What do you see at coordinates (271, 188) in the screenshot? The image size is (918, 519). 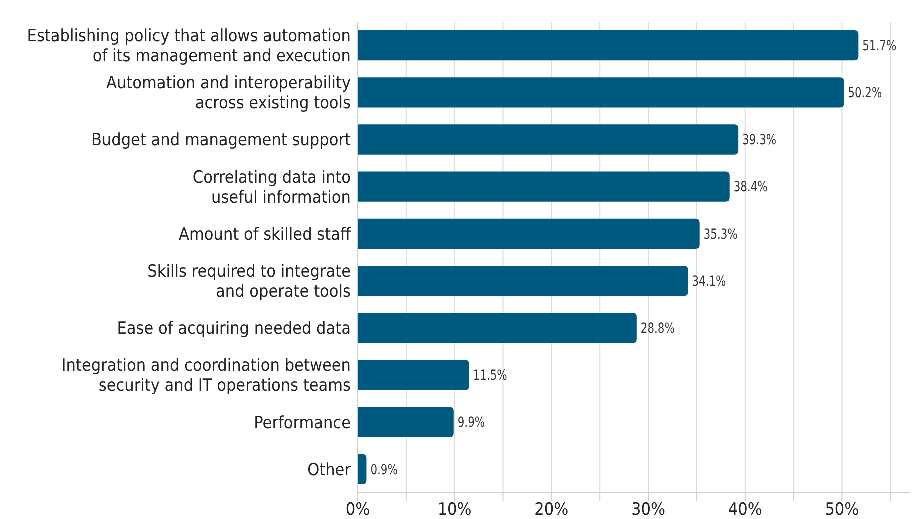 I see `y-tick-label: Correlating data into useful information` at bounding box center [271, 188].